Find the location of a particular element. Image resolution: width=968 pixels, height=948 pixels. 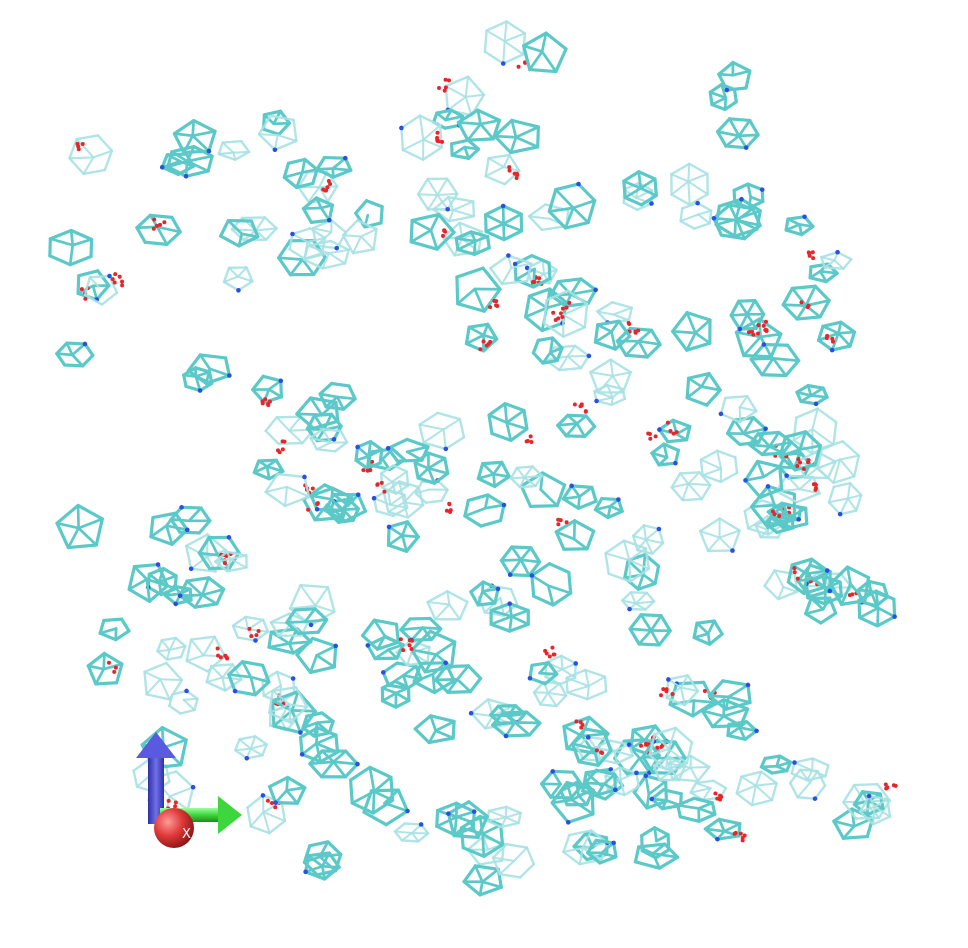

x-axis-label: X is located at coordinates (186, 834).